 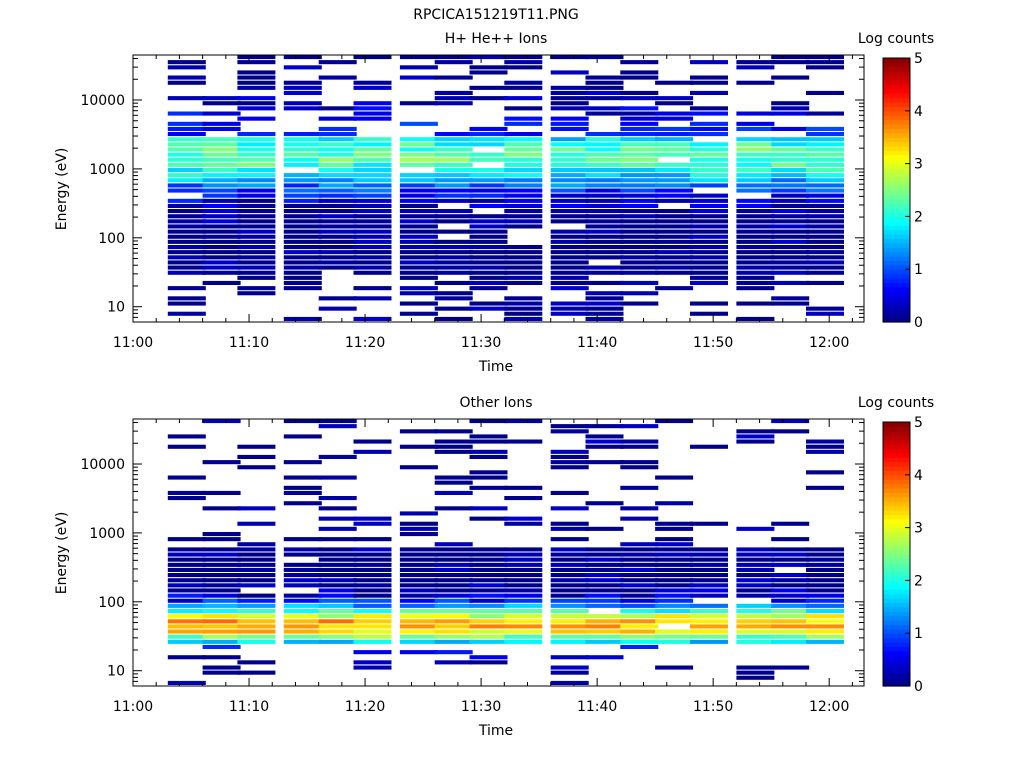 I want to click on colorbar-tick-label: 5, so click(x=918, y=423).